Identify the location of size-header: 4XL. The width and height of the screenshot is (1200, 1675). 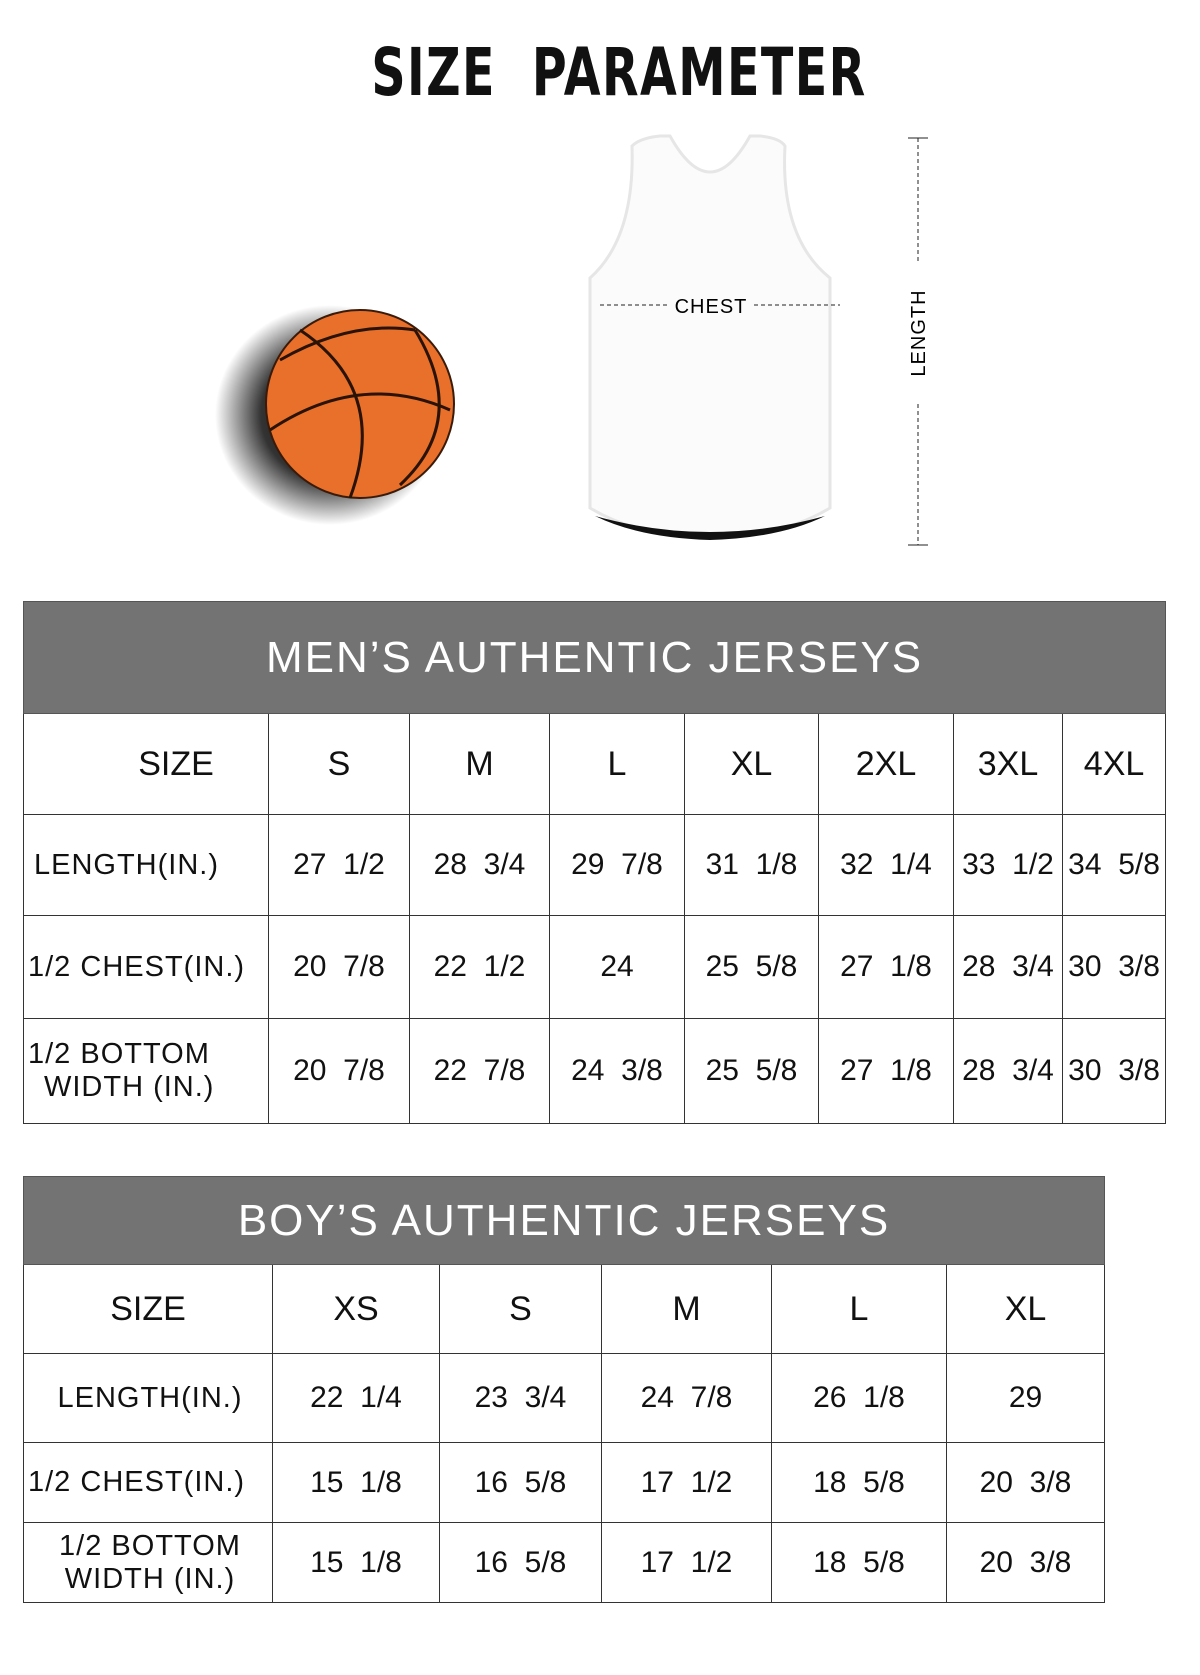
(1114, 764).